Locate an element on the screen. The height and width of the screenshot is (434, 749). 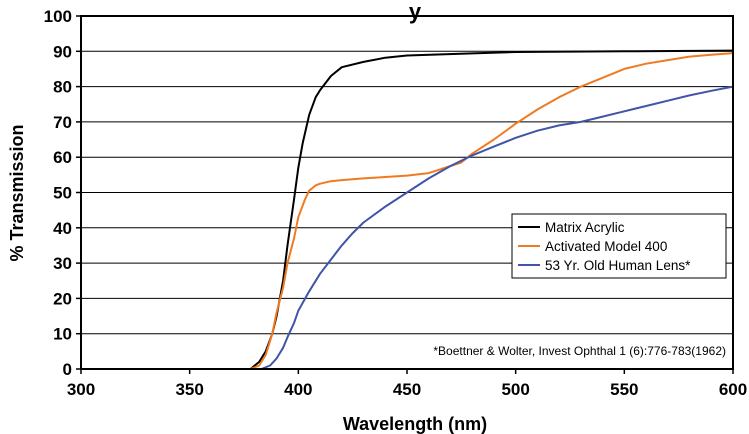
x-tick-label: 300 is located at coordinates (81, 389).